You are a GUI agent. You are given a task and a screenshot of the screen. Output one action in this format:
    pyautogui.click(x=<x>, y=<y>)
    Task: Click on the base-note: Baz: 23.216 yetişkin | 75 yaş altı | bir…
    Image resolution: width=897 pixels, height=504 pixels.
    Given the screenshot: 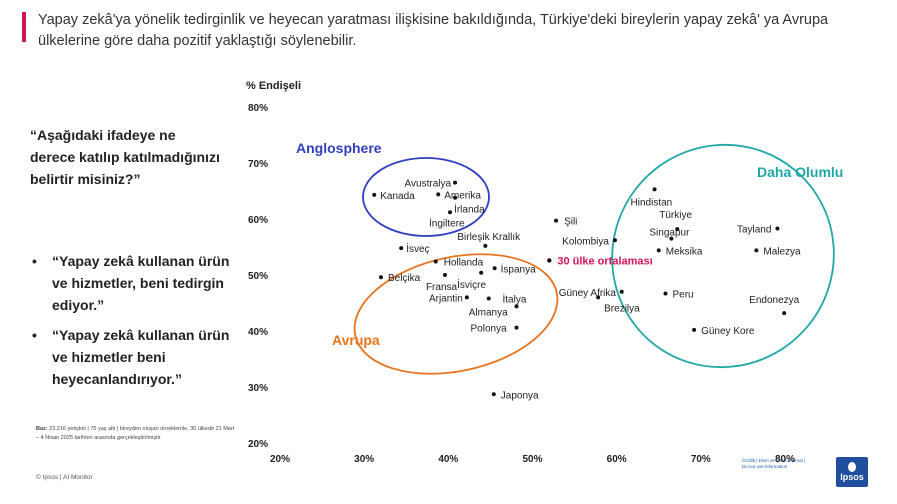 What is the action you would take?
    pyautogui.click(x=136, y=434)
    